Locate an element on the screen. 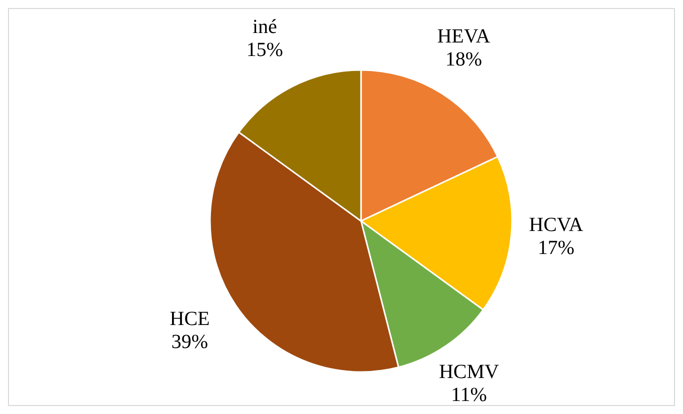  data-label: 39% is located at coordinates (189, 341).